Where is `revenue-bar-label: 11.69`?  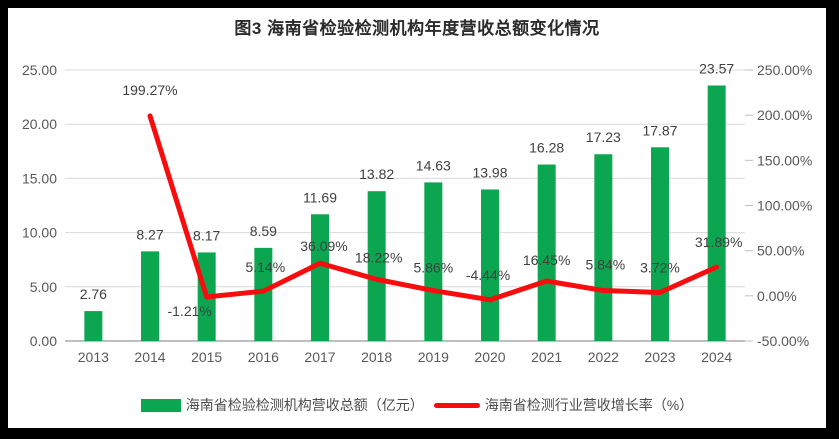 revenue-bar-label: 11.69 is located at coordinates (320, 197).